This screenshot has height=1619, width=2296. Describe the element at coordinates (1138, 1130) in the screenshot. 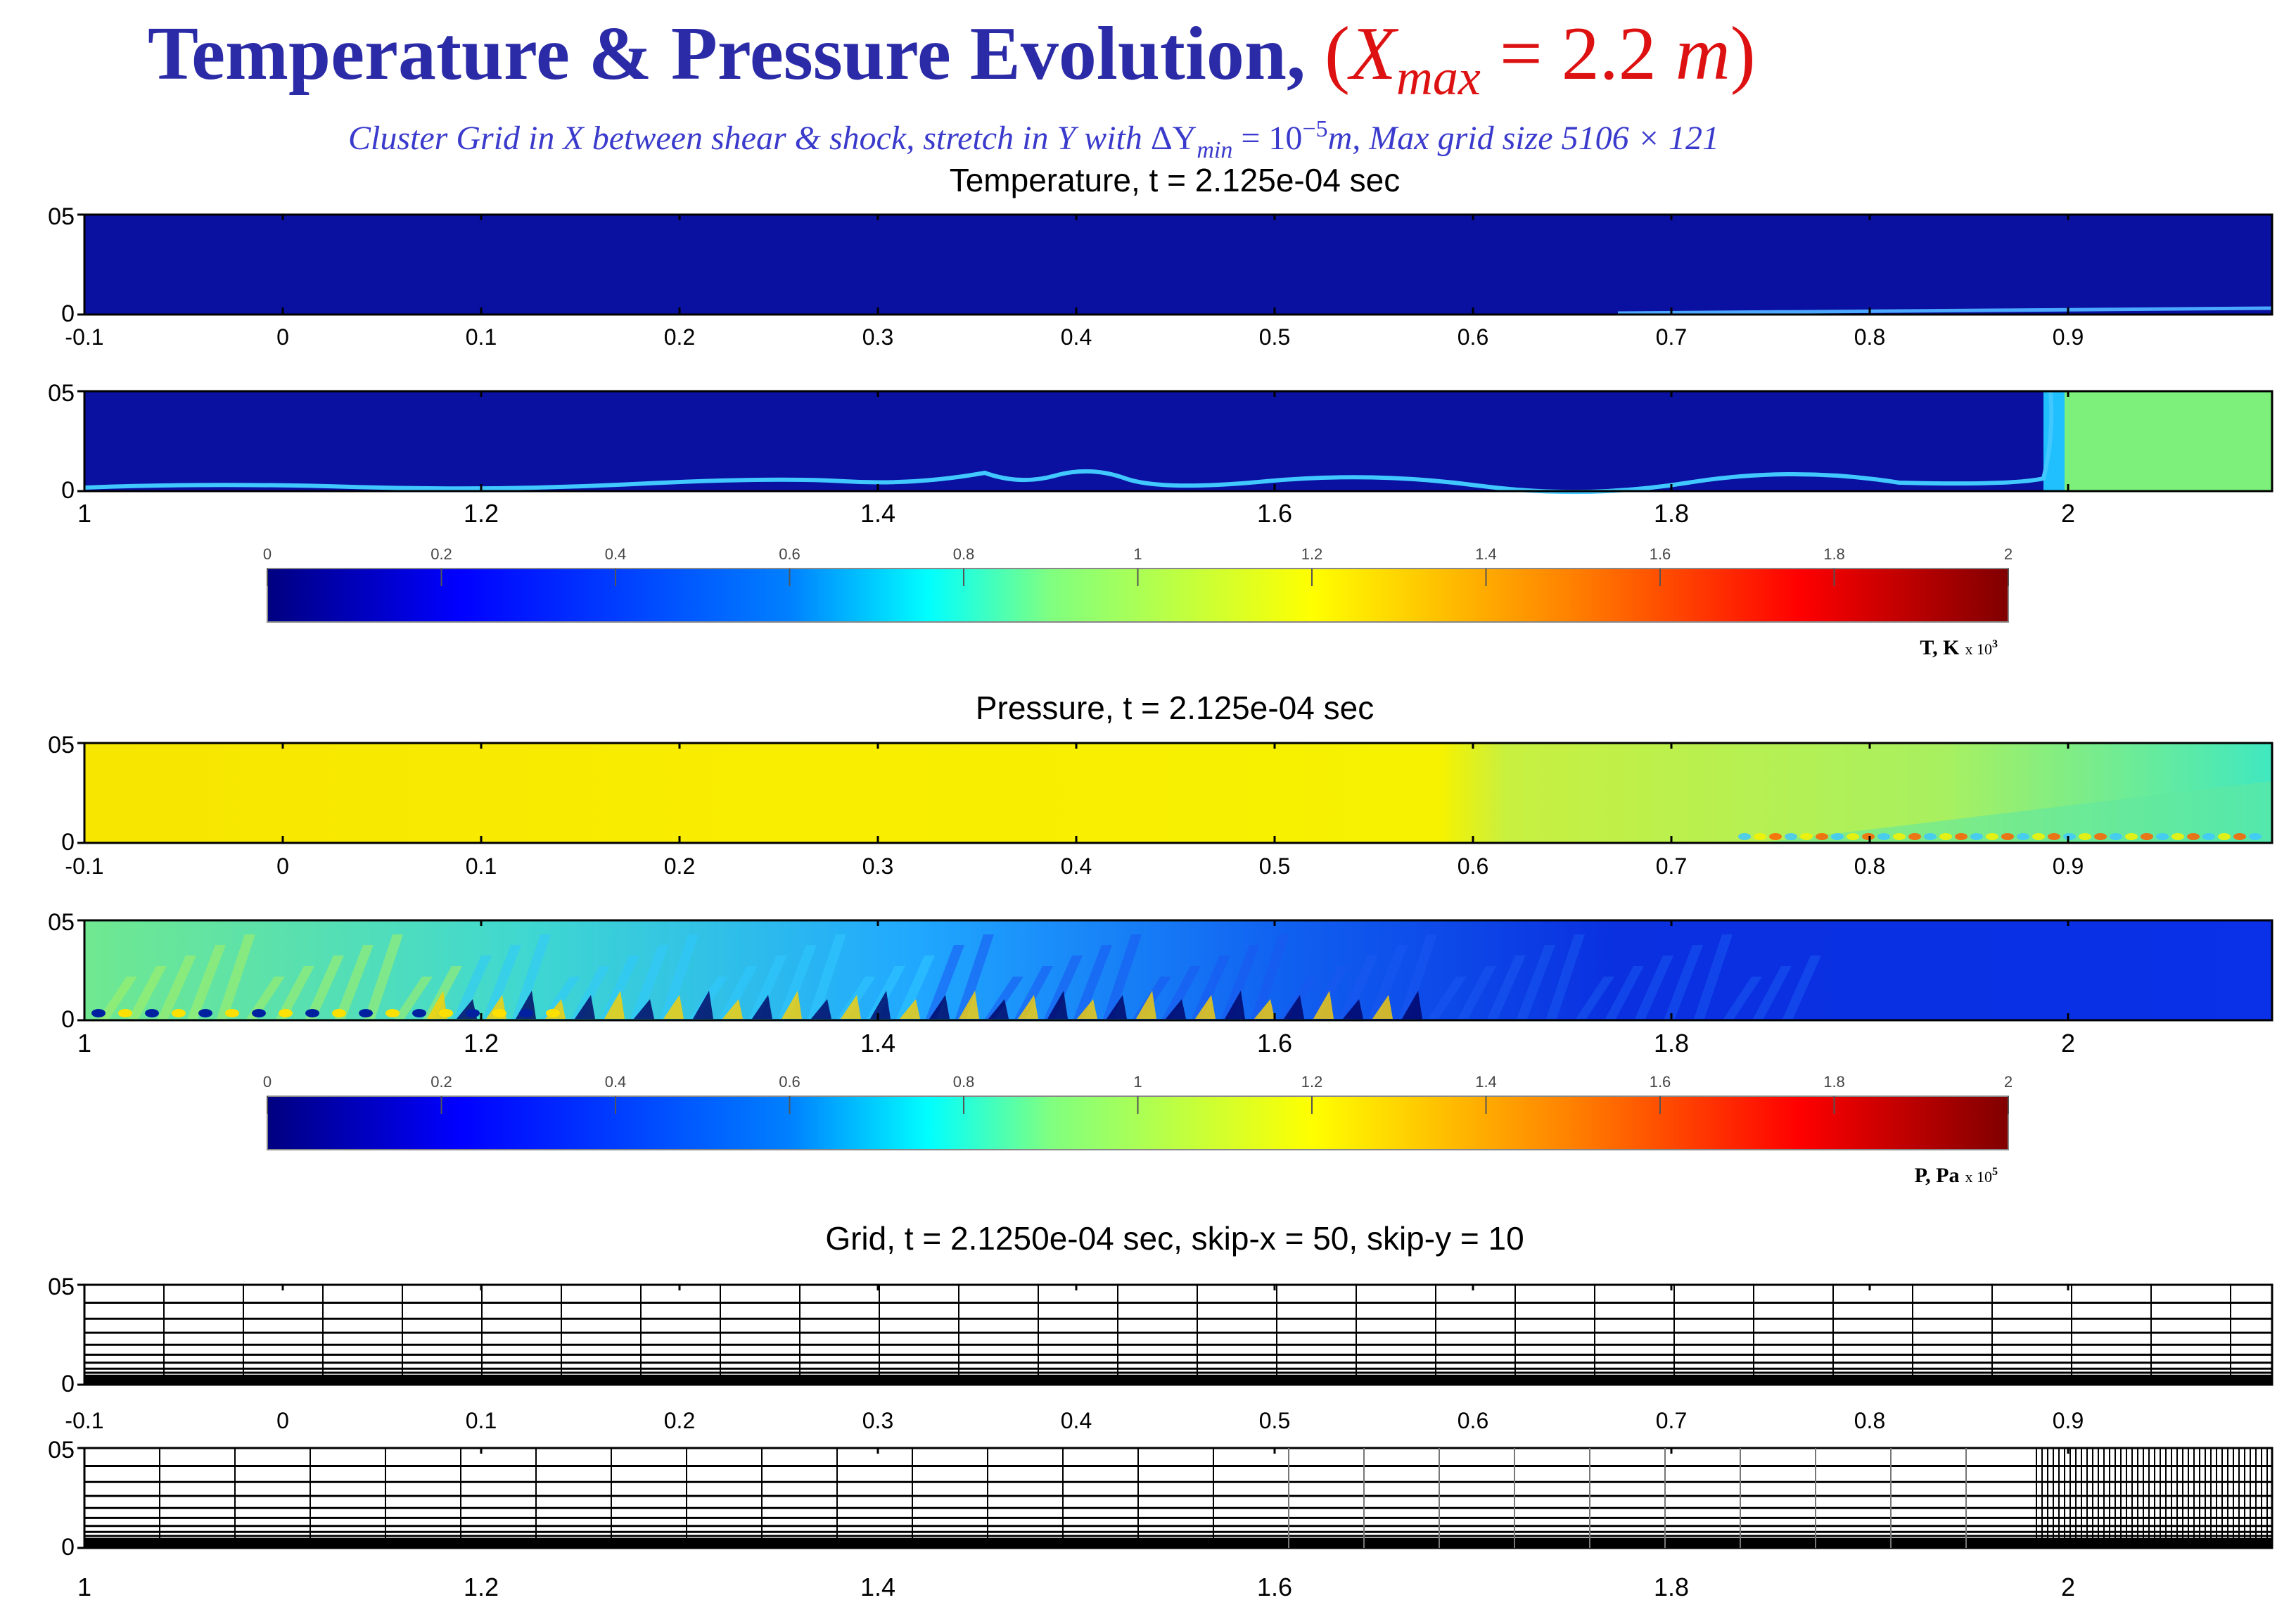

I see `pressure-colorbar: 0 0.2 0.4 0.6 0.8 1 1.2 1.4 1.6 1.8 2 P, Pa x 105` at that location.